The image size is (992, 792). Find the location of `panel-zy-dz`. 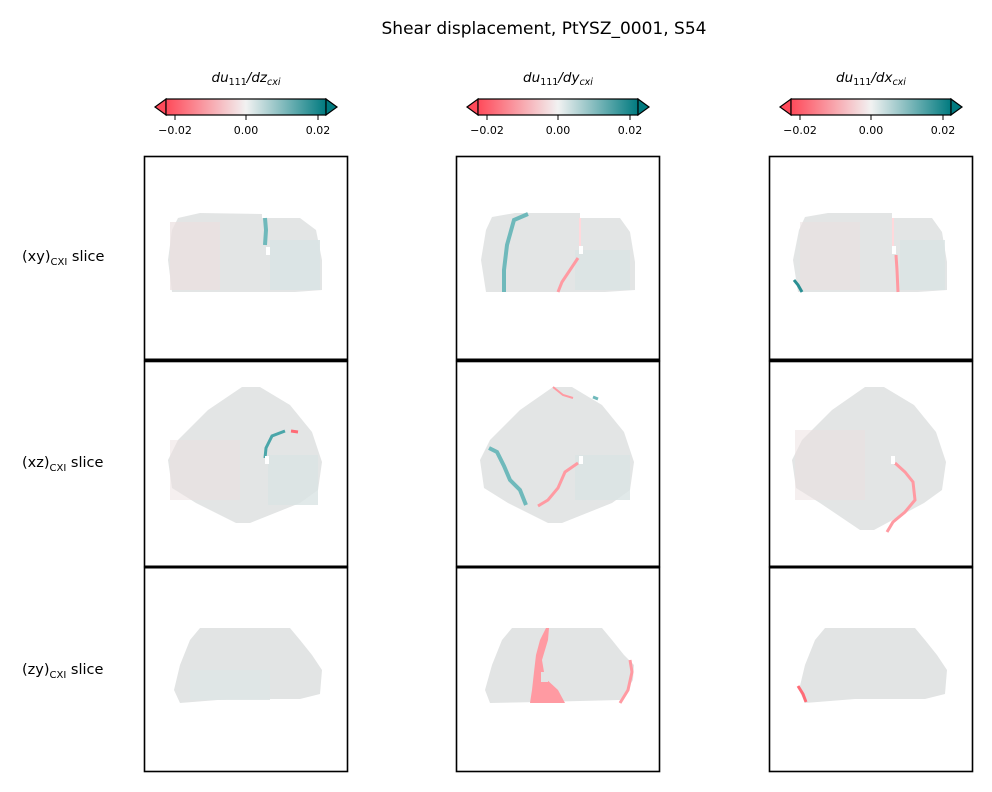

panel-zy-dz is located at coordinates (248, 665).